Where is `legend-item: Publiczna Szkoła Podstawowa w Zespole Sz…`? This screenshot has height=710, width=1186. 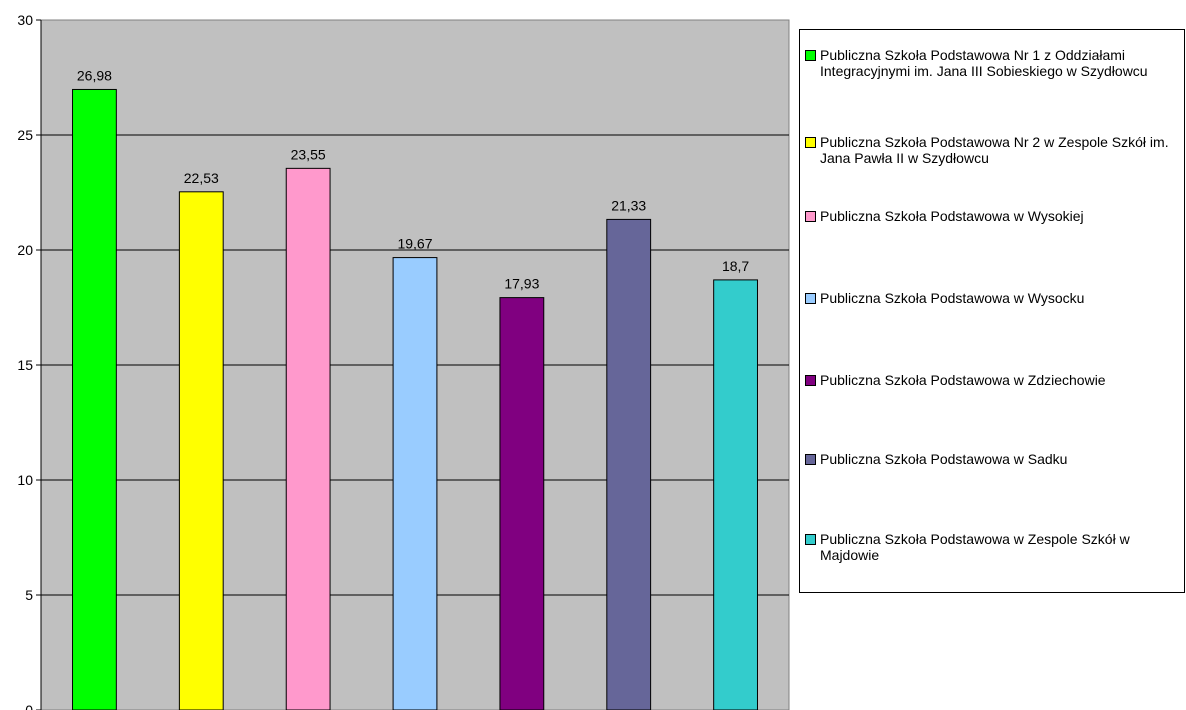
legend-item: Publiczna Szkoła Podstawowa w Zespole Sz… is located at coordinates (994, 547).